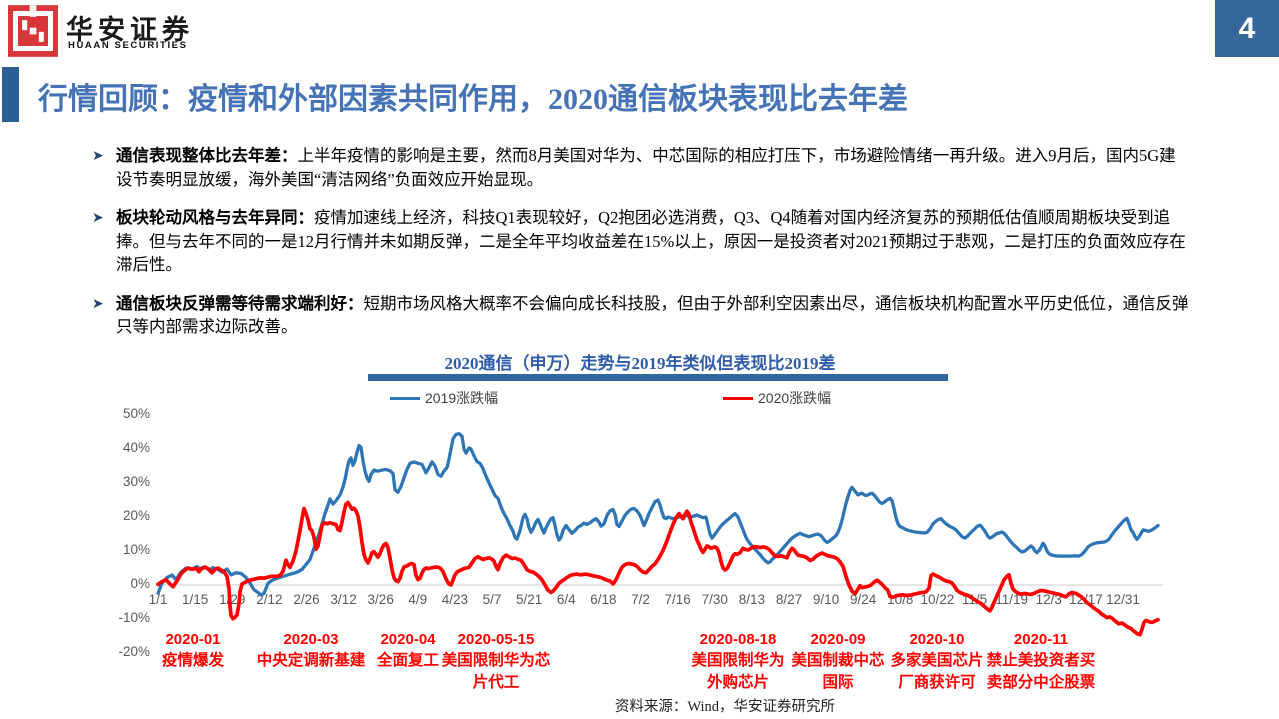 This screenshot has height=719, width=1279. What do you see at coordinates (134, 651) in the screenshot?
I see `y-axis-tick-label: -20%` at bounding box center [134, 651].